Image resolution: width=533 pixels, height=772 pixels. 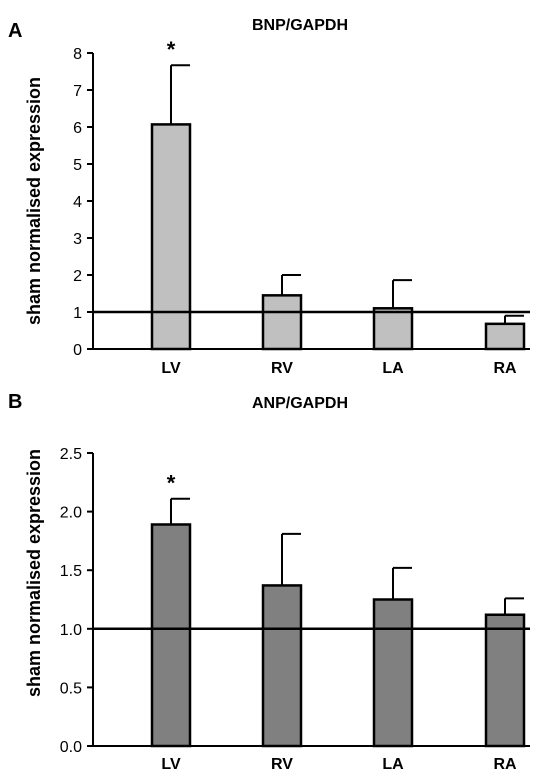 I want to click on panel-b-ytick-label: 2.5, so click(x=71, y=454).